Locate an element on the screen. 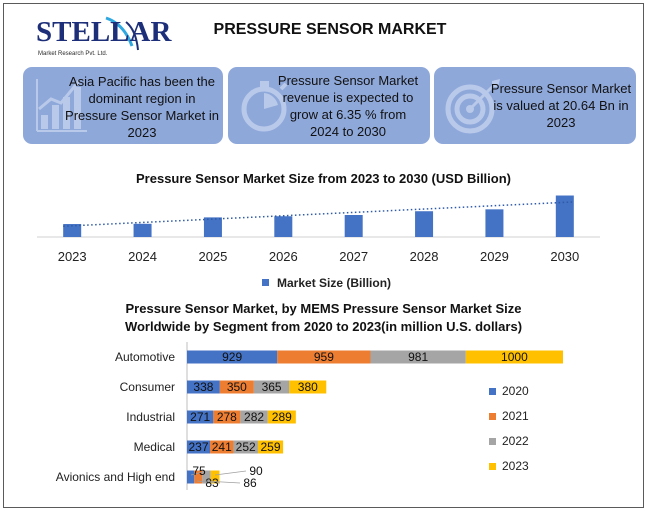  chart1-trendline is located at coordinates (318, 214).